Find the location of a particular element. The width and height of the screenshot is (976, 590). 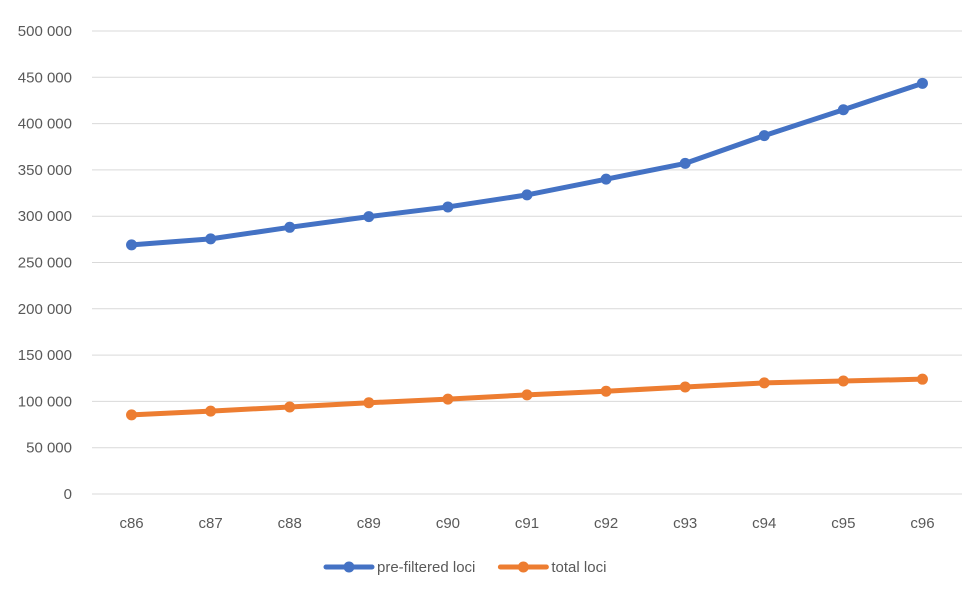

legend-label: pre-filtered loci is located at coordinates (426, 567).